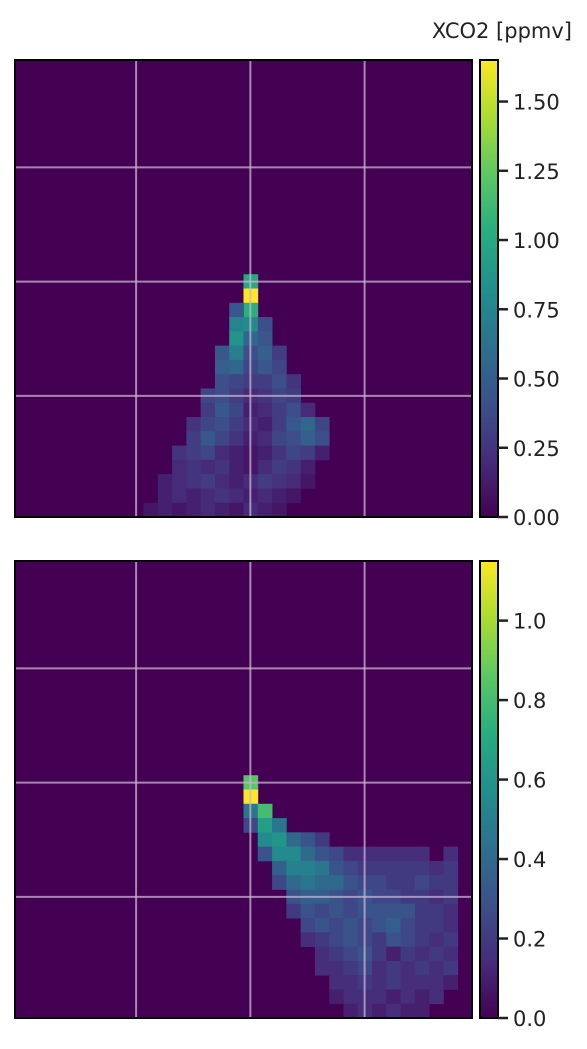 This screenshot has height=1049, width=587. What do you see at coordinates (489, 789) in the screenshot?
I see `colorbar-frame-bottom` at bounding box center [489, 789].